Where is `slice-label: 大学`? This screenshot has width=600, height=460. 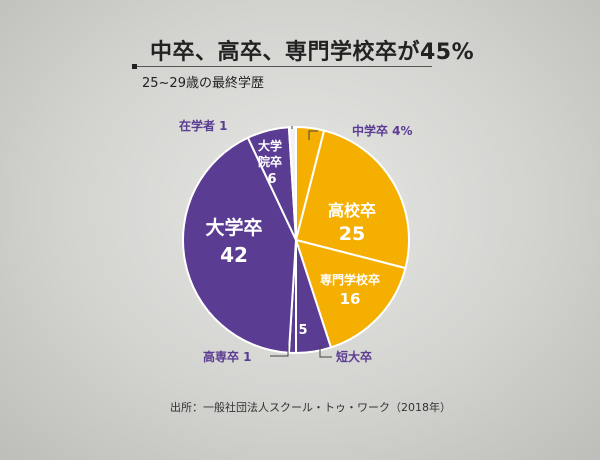
slice-label: 大学 is located at coordinates (270, 145).